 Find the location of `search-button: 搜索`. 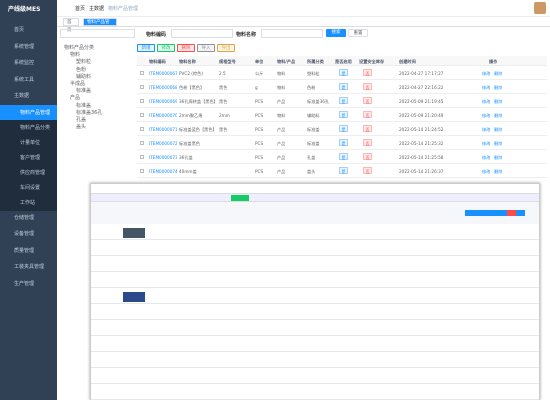

search-button: 搜索 is located at coordinates (336, 33).